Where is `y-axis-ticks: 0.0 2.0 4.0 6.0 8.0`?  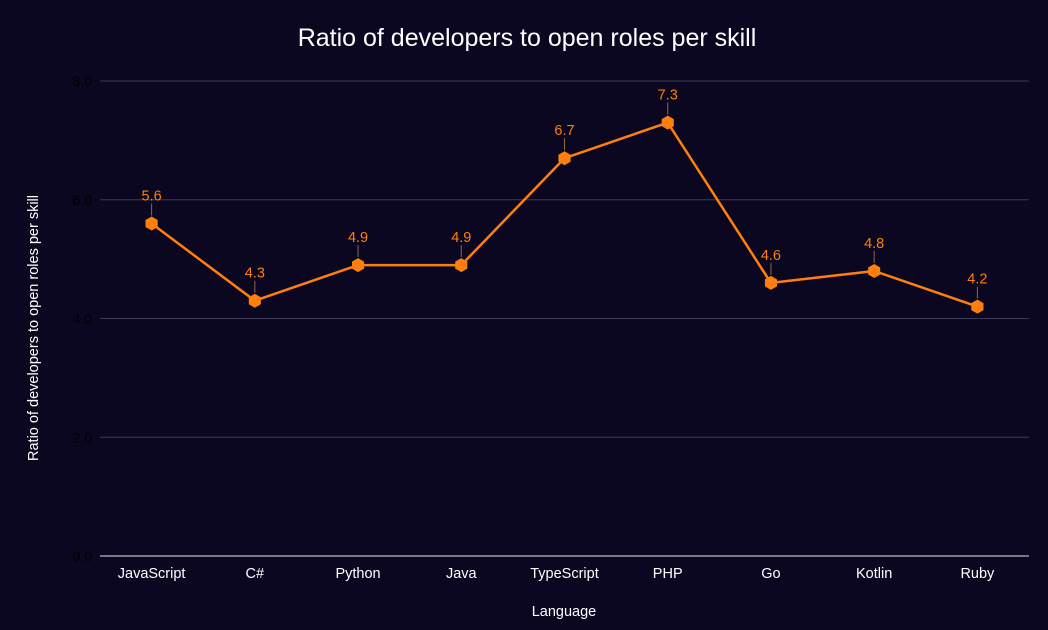
y-axis-ticks: 0.0 2.0 4.0 6.0 8.0 is located at coordinates (83, 318).